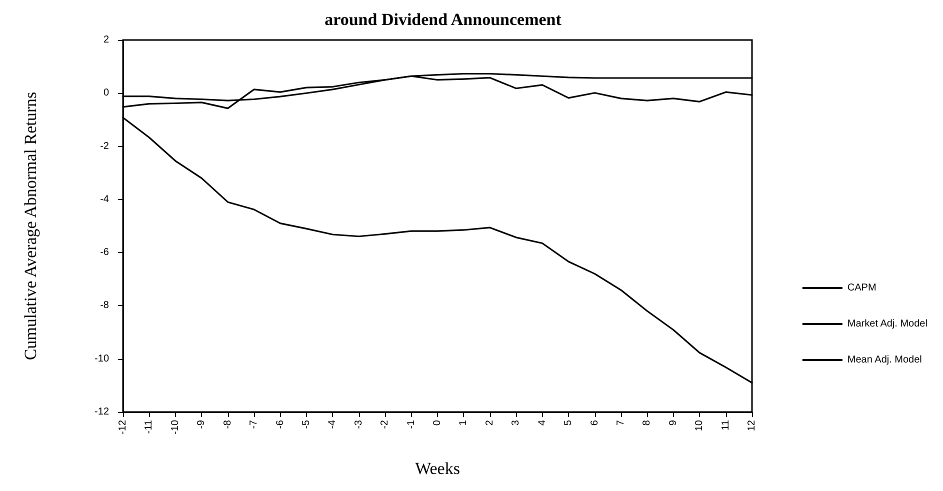  What do you see at coordinates (594, 423) in the screenshot?
I see `x-tick-label: 6` at bounding box center [594, 423].